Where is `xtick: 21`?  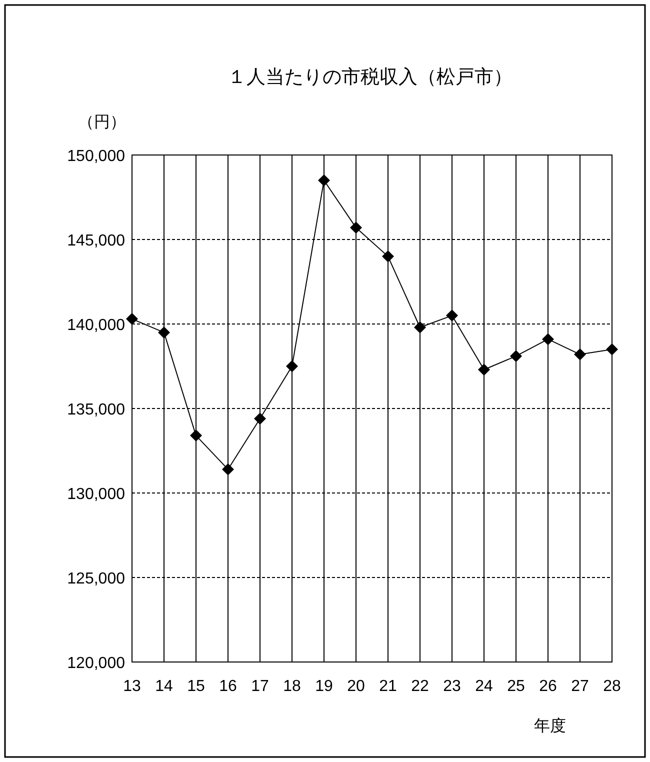
xtick: 21 is located at coordinates (388, 686).